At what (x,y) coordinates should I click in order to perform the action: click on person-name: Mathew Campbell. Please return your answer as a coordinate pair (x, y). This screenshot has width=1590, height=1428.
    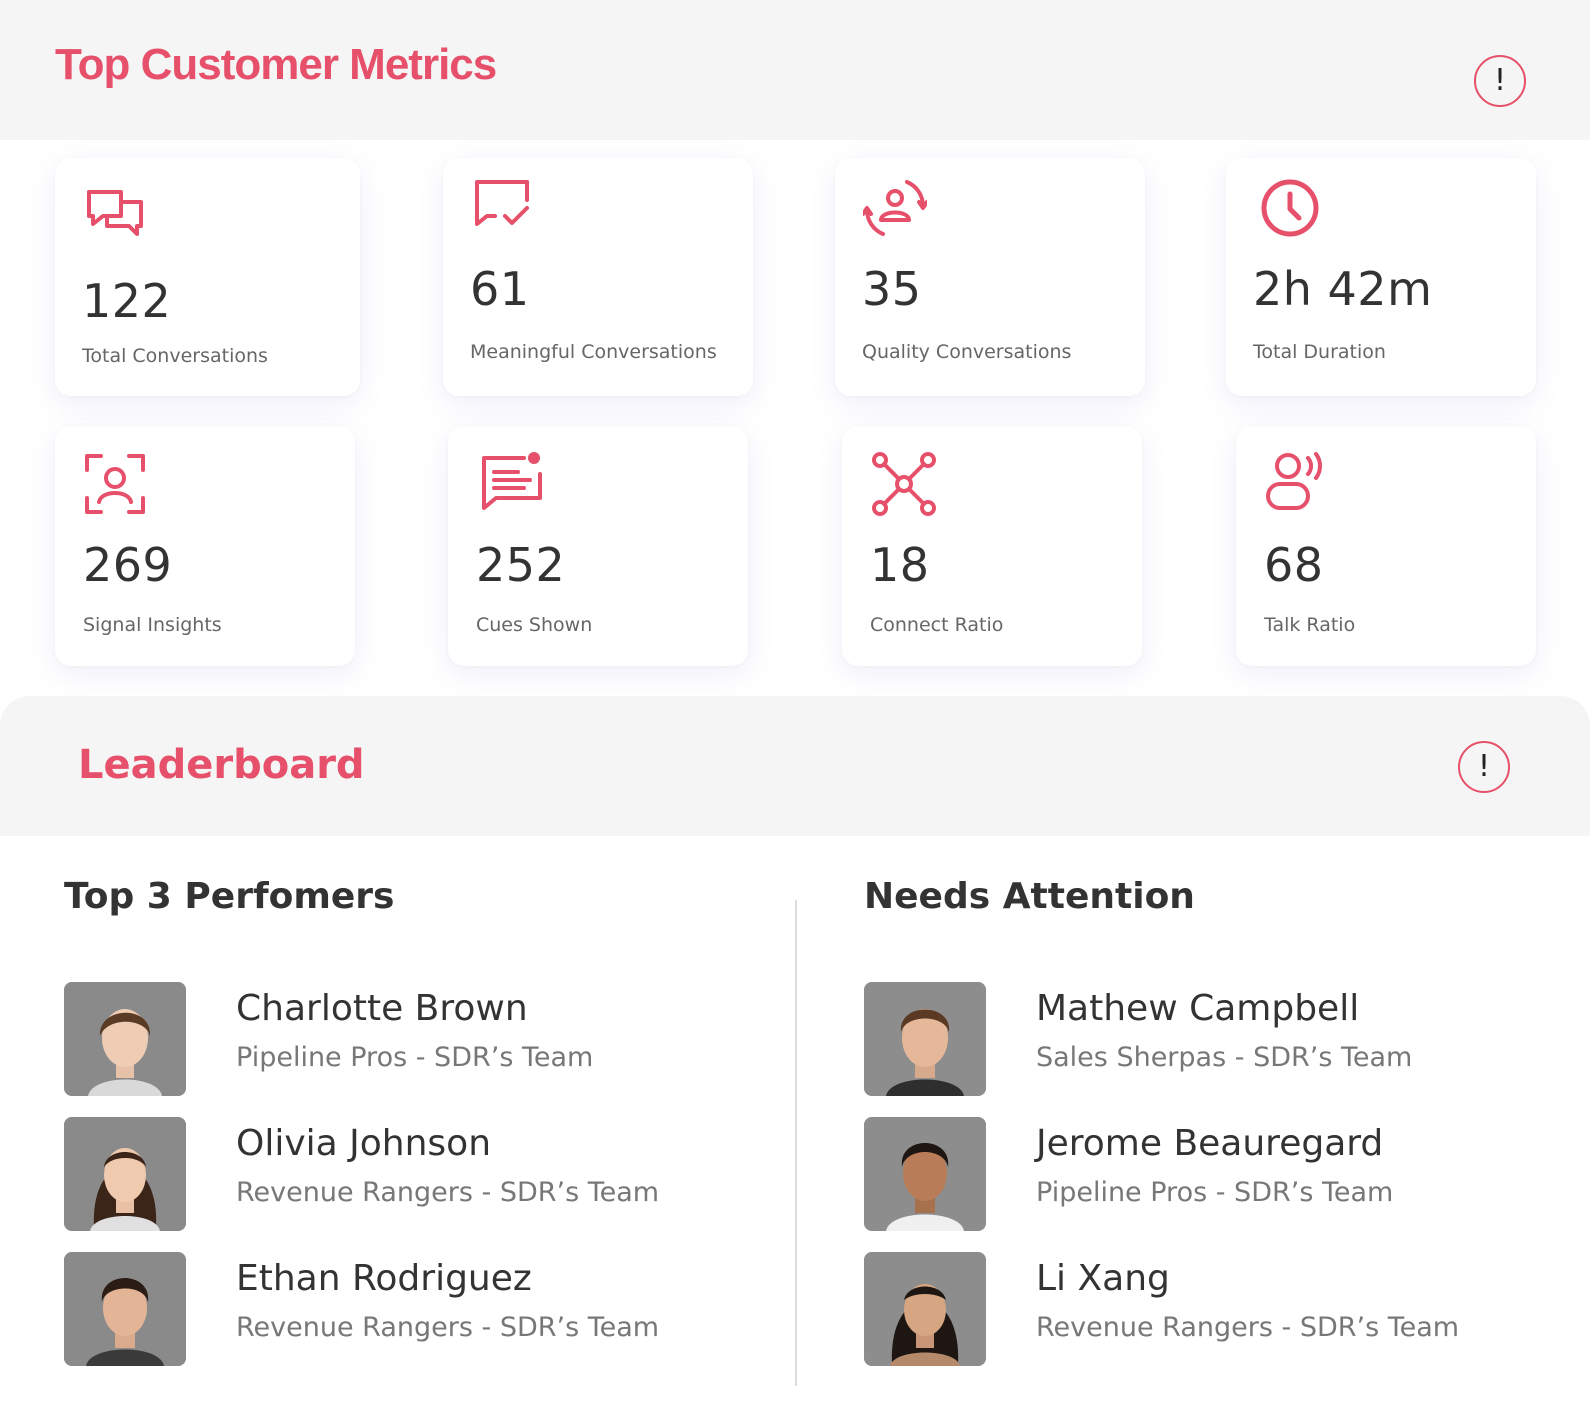
    Looking at the image, I should click on (1198, 1008).